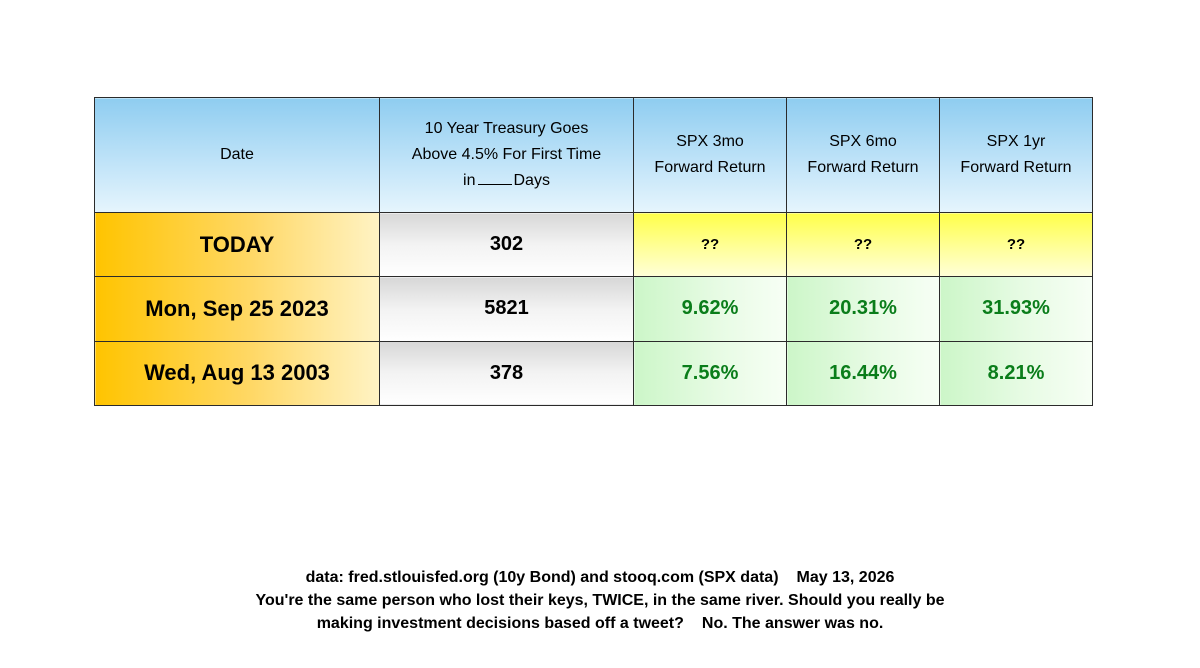 Image resolution: width=1200 pixels, height=668 pixels. I want to click on cell-ret-1yr: 8.21%, so click(1016, 373).